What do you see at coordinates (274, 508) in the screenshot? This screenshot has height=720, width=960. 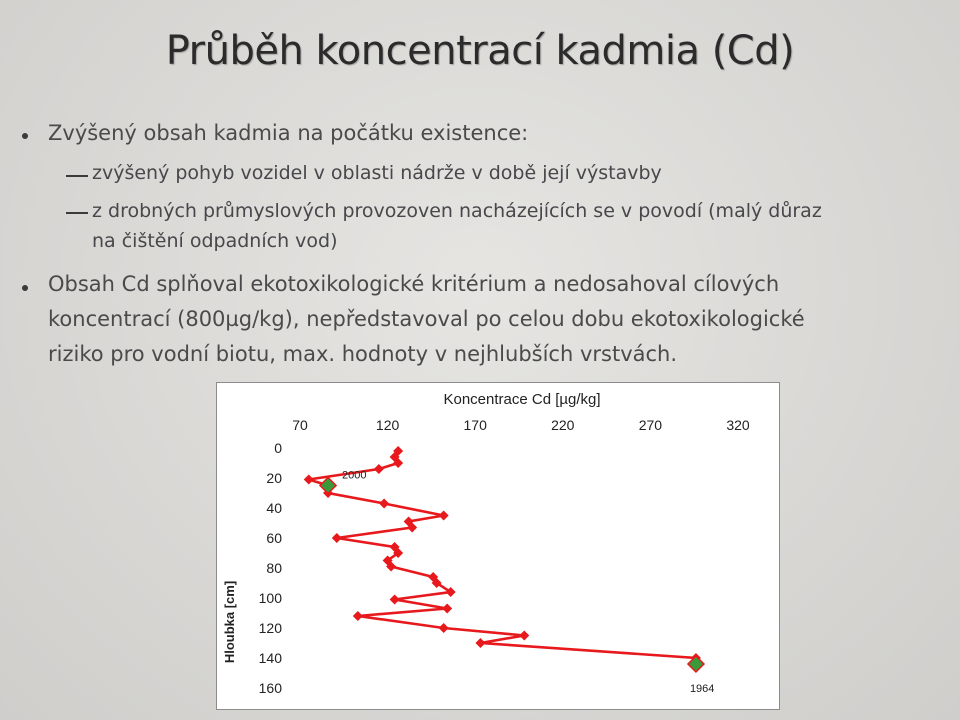 I see `y-tick-label-2: 40` at bounding box center [274, 508].